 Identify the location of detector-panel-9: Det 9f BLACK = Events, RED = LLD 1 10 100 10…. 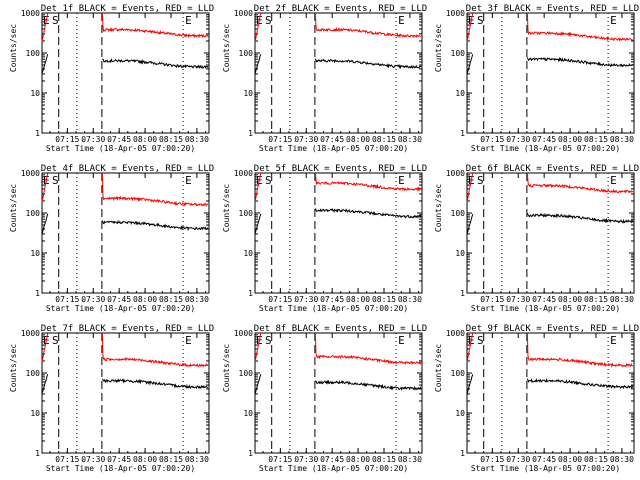
(536, 398).